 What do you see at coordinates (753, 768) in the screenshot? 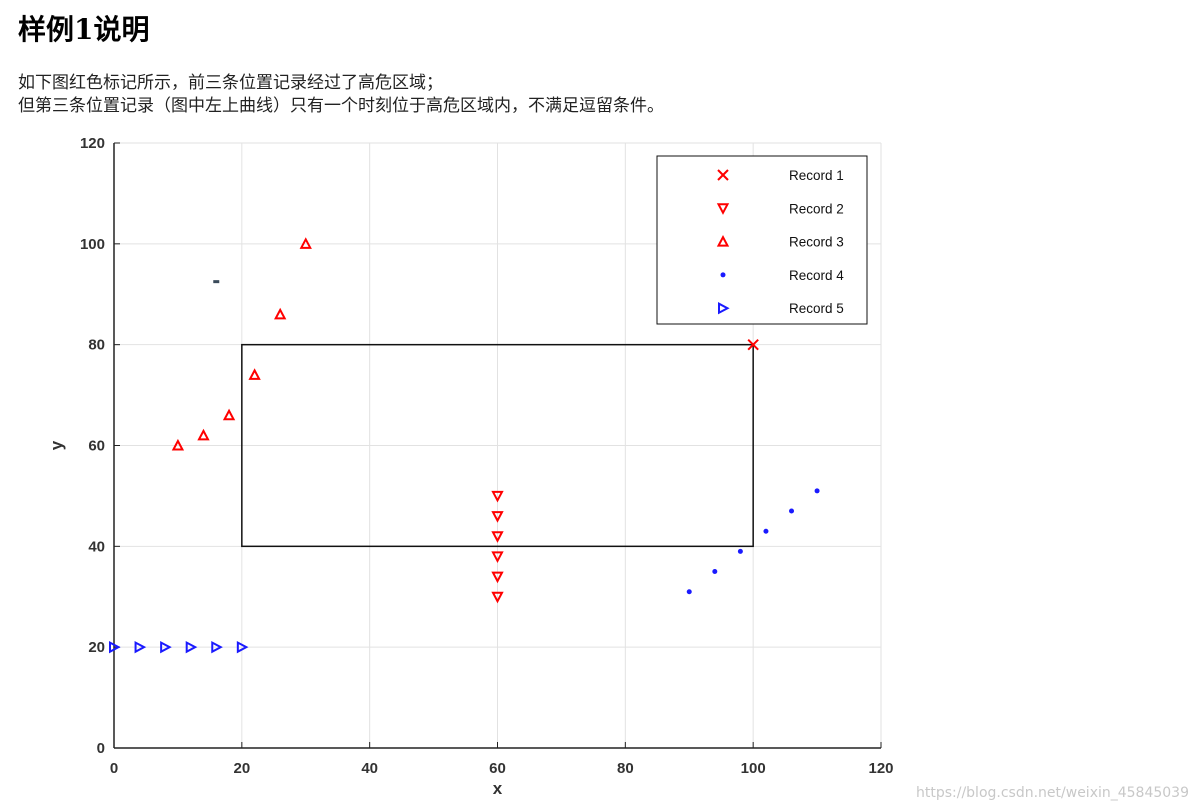
I see `x-tick-label: 100` at bounding box center [753, 768].